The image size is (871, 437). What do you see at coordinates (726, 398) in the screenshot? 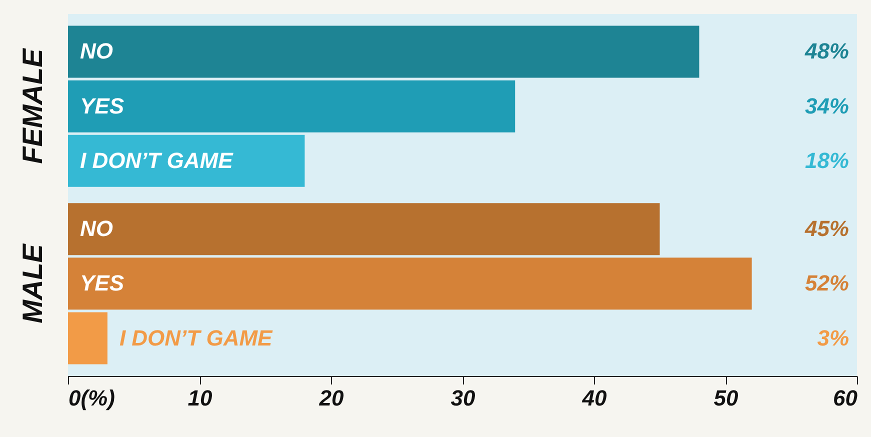
I see `x-tick-label: 50` at bounding box center [726, 398].